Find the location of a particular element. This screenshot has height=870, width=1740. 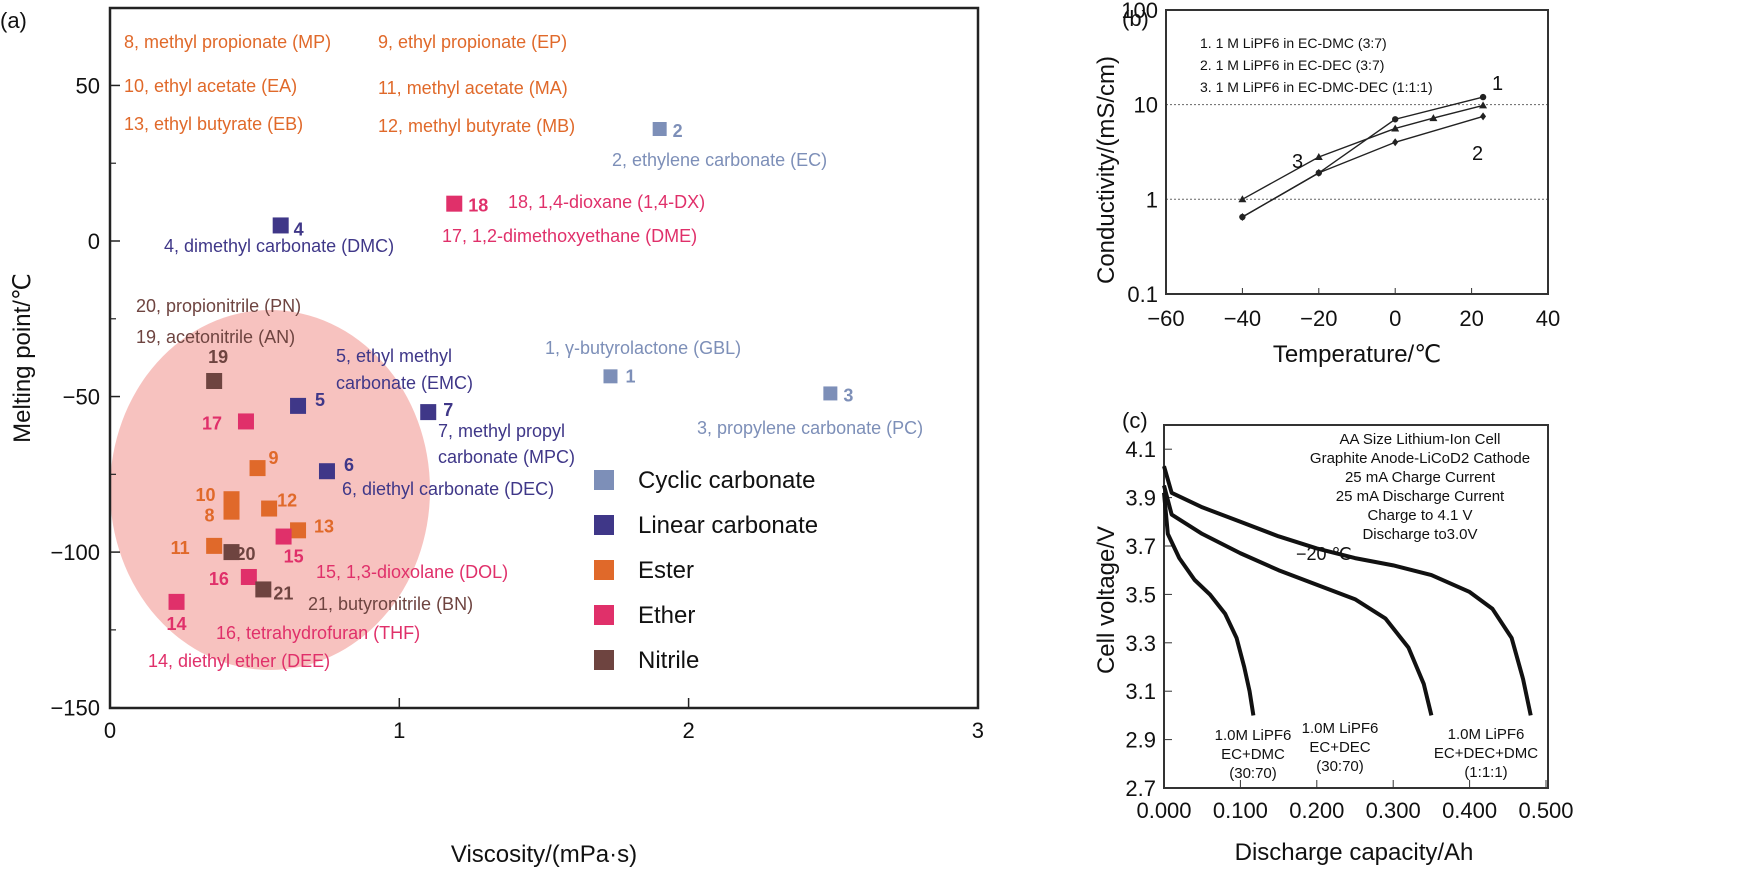

compound-label-17: 17, 1,2-dimethoxyethane (DME) is located at coordinates (569, 236).